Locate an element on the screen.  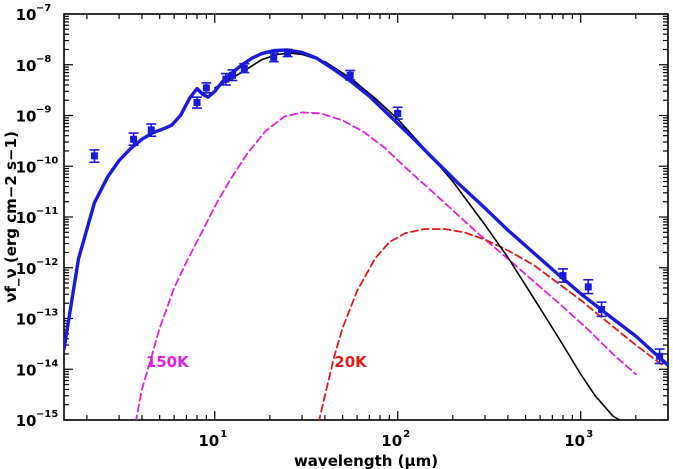
y-axis-title: νf_ν (erg cm−2 s−1) is located at coordinates (11, 217).